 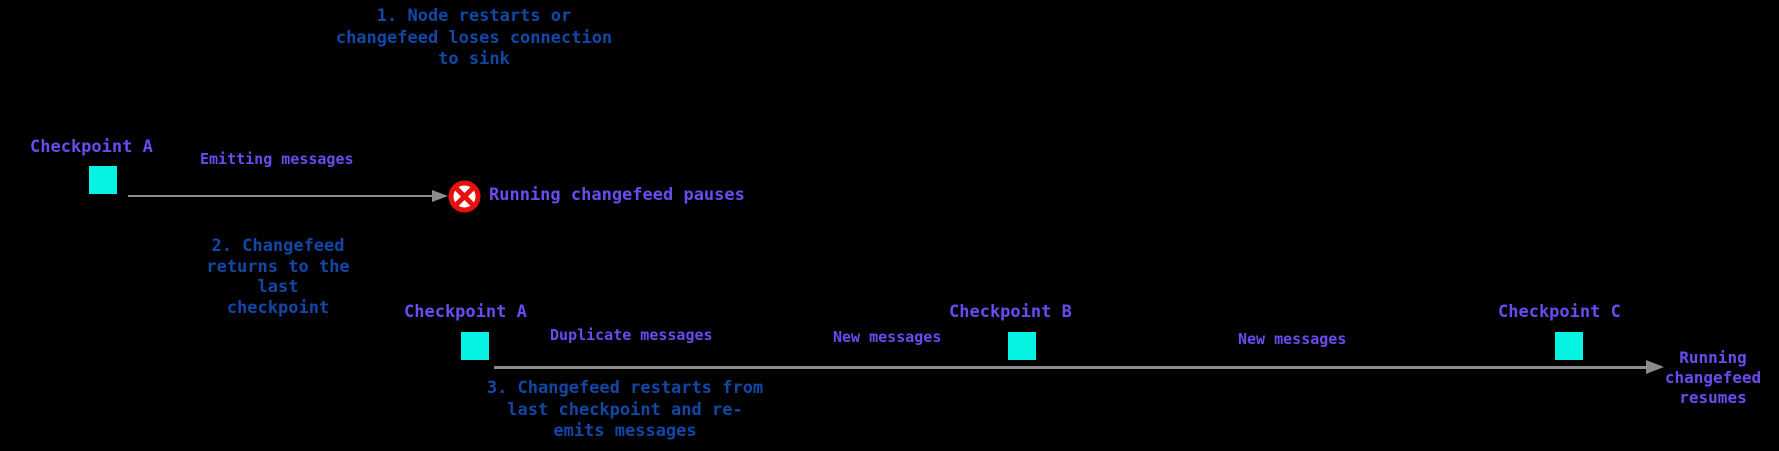 I want to click on timeline2-checkpoint-a-label: Checkpoint A, so click(x=465, y=312).